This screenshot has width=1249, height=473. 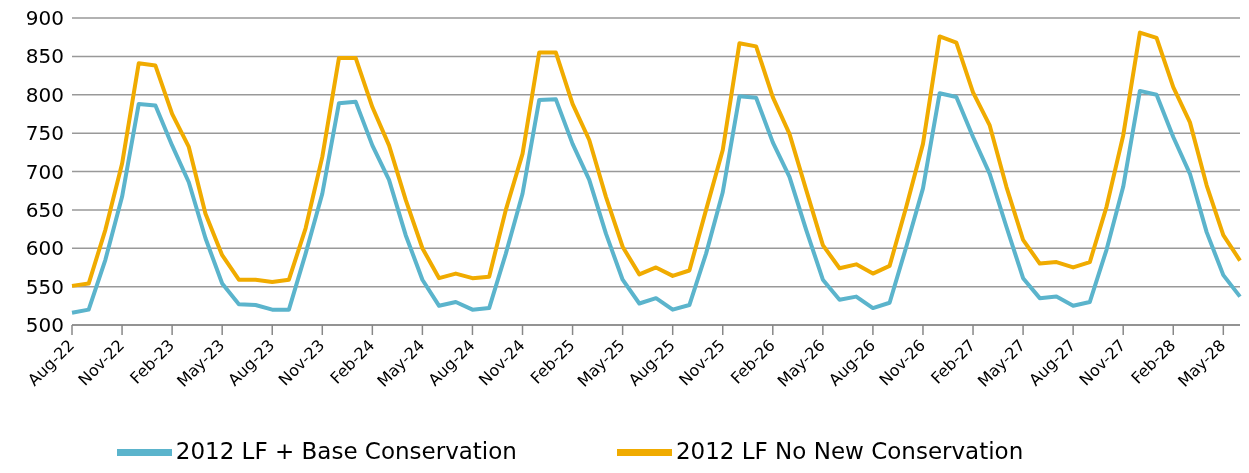 What do you see at coordinates (44, 18) in the screenshot?
I see `y-tick-label: 900` at bounding box center [44, 18].